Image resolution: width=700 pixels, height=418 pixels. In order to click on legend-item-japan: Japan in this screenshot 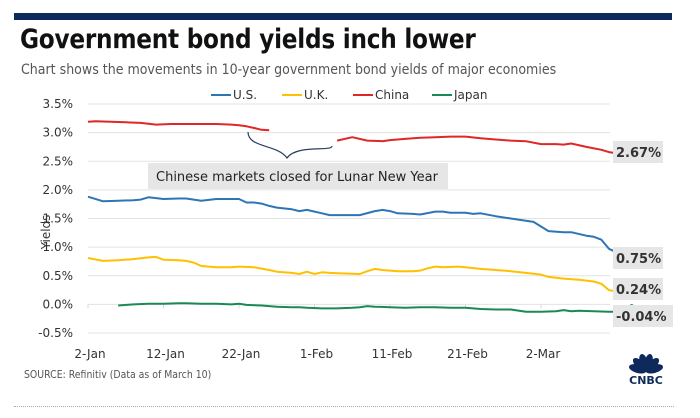, I will do `click(459, 95)`.